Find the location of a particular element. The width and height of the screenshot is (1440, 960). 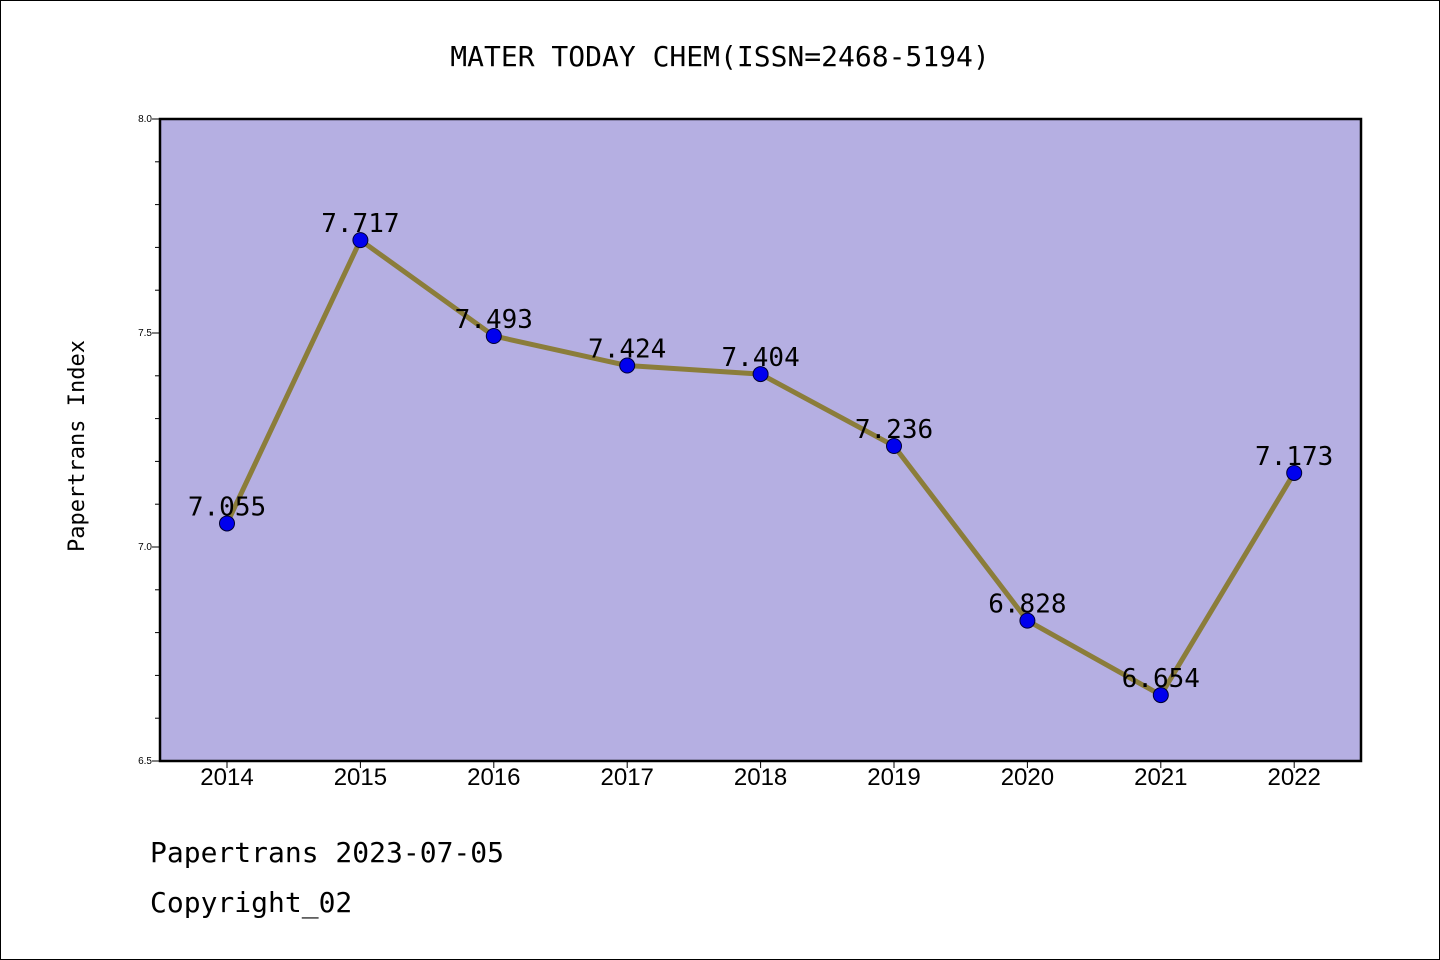

x-tick-label: 2015 is located at coordinates (360, 777).